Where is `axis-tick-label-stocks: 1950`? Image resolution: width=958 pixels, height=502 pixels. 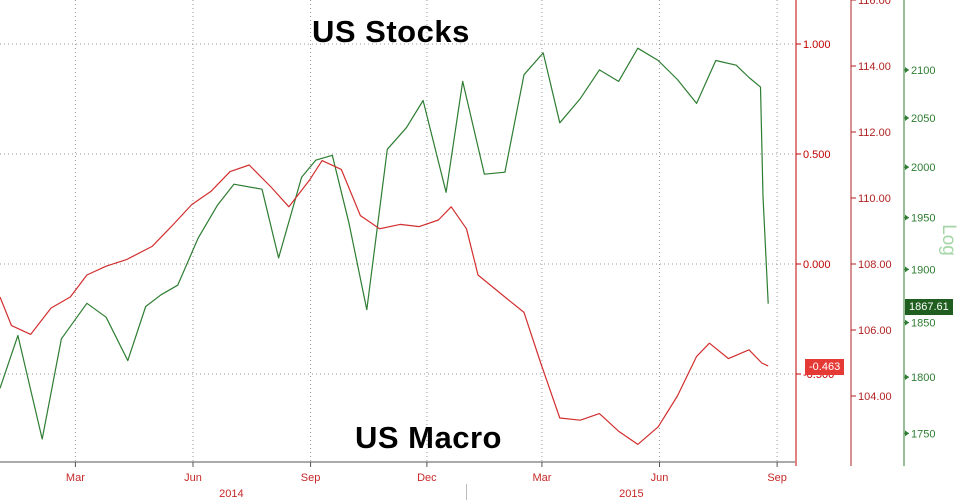 axis-tick-label-stocks: 1950 is located at coordinates (923, 219).